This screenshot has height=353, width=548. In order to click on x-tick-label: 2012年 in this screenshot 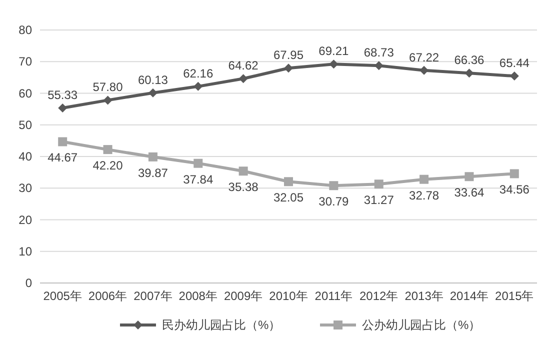, I will do `click(379, 296)`.